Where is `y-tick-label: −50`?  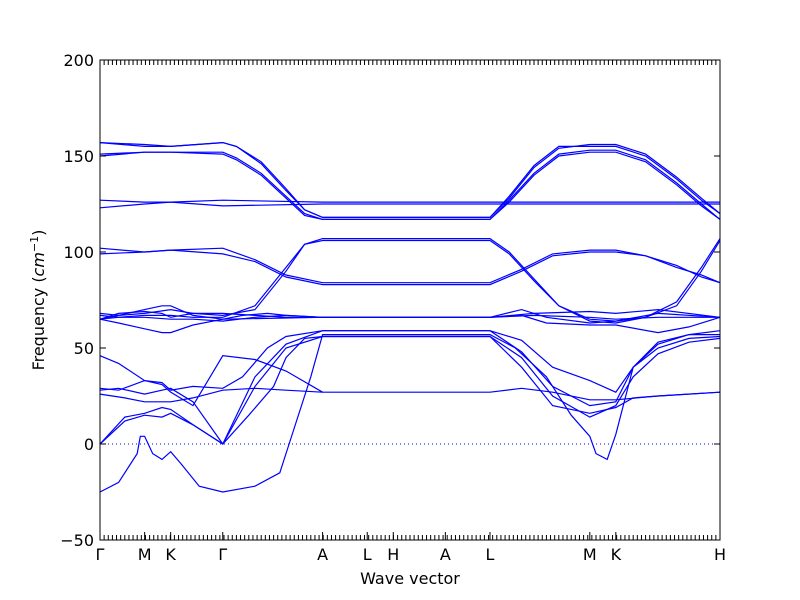 y-tick-label: −50 is located at coordinates (77, 540).